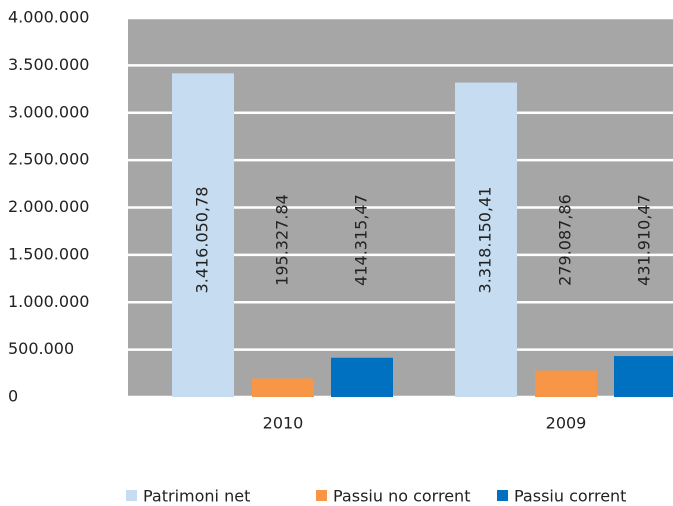 Image resolution: width=673 pixels, height=506 pixels. What do you see at coordinates (48, 206) in the screenshot?
I see `y-tick-label: 2.000.000` at bounding box center [48, 206].